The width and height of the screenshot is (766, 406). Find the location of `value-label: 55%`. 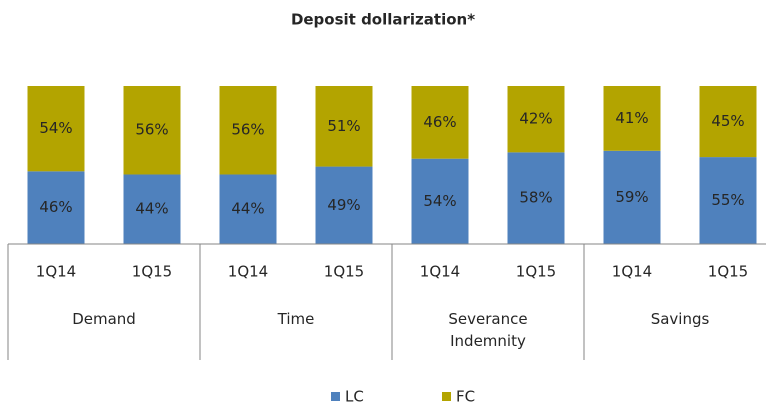

value-label: 55% is located at coordinates (727, 200).